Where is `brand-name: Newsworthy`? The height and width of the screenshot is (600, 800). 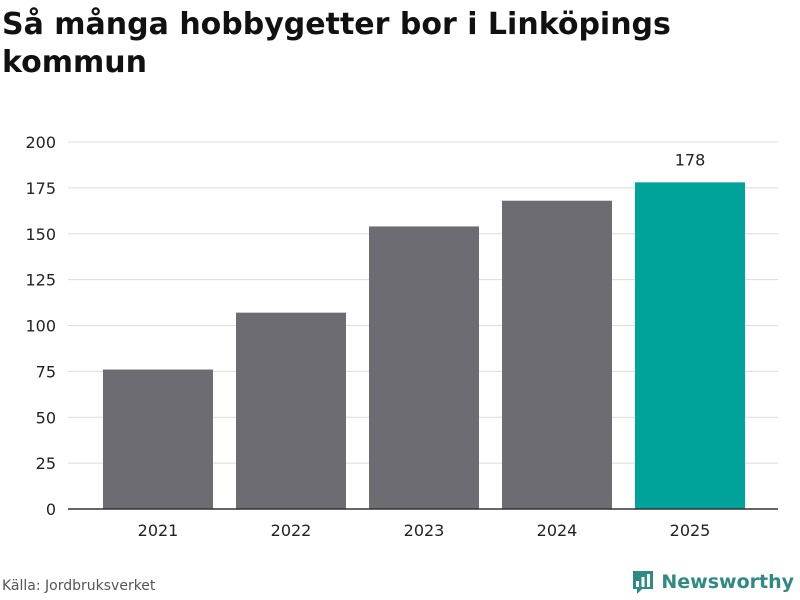
brand-name: Newsworthy is located at coordinates (727, 582).